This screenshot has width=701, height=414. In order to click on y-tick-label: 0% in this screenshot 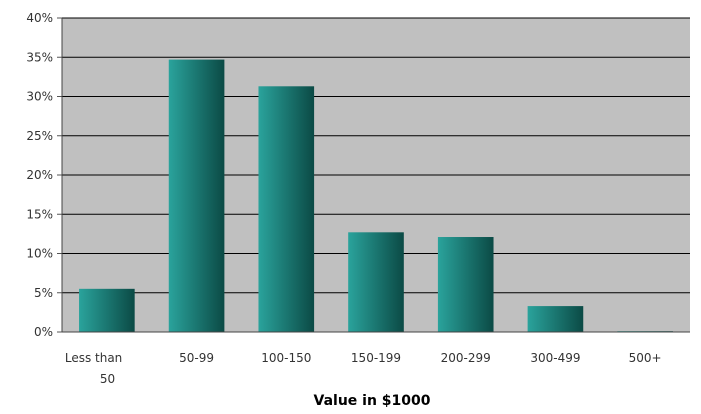, I will do `click(43, 332)`.